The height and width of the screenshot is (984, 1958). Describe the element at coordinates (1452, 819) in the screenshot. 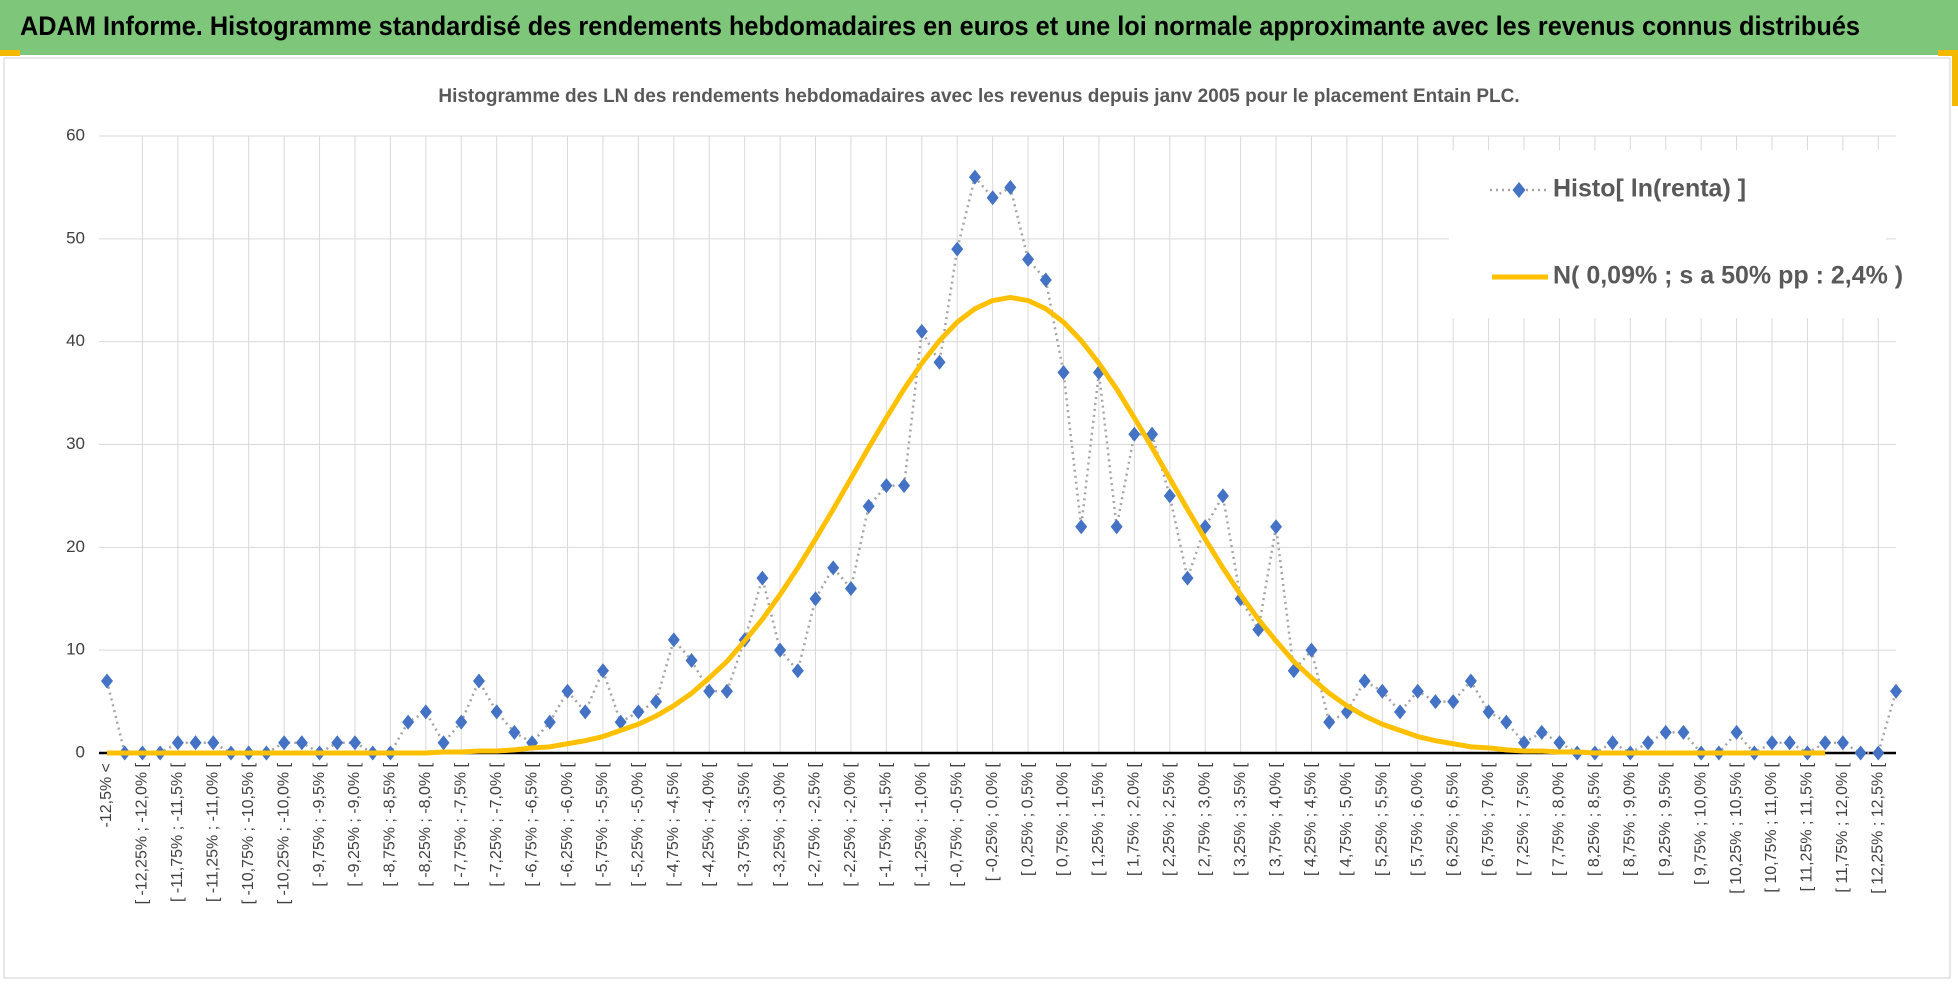

I see `x-tick-label: [ 6,25% ; 6,5% [` at that location.